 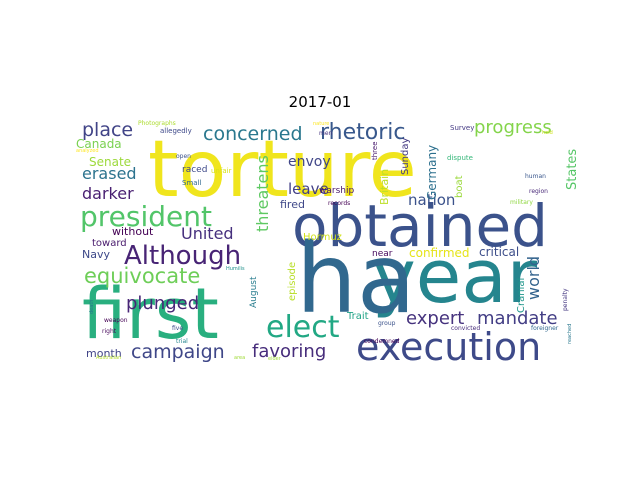 What do you see at coordinates (322, 237) in the screenshot?
I see `cloud-word: Hormuz` at bounding box center [322, 237].